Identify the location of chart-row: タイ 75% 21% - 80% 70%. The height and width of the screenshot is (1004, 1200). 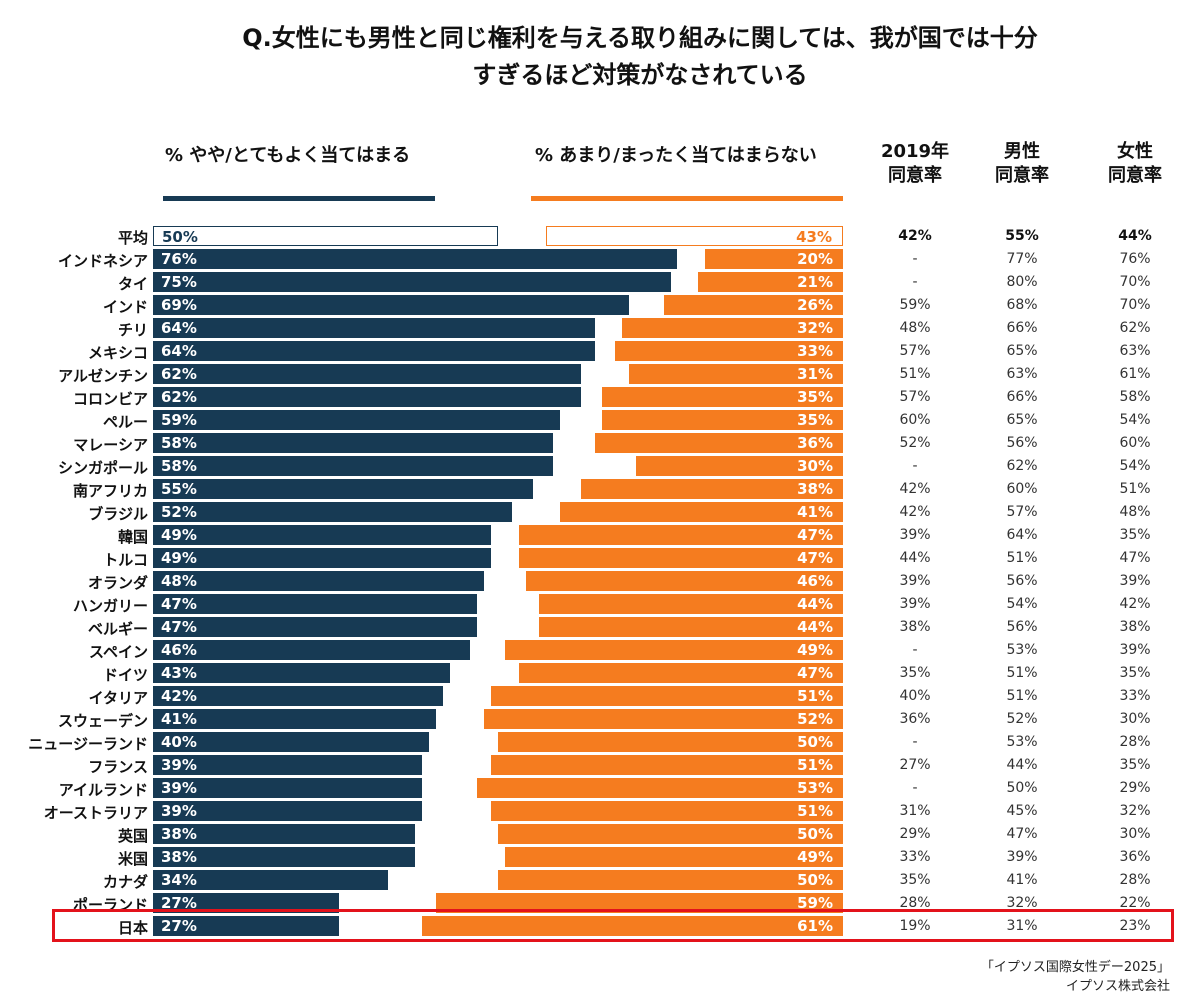
(600, 283).